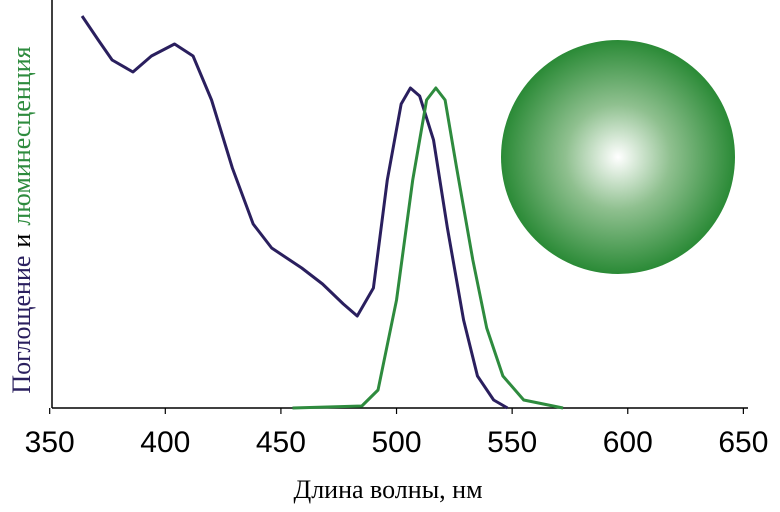 This screenshot has width=780, height=512. I want to click on y-label-part: люминесценция, so click(21, 135).